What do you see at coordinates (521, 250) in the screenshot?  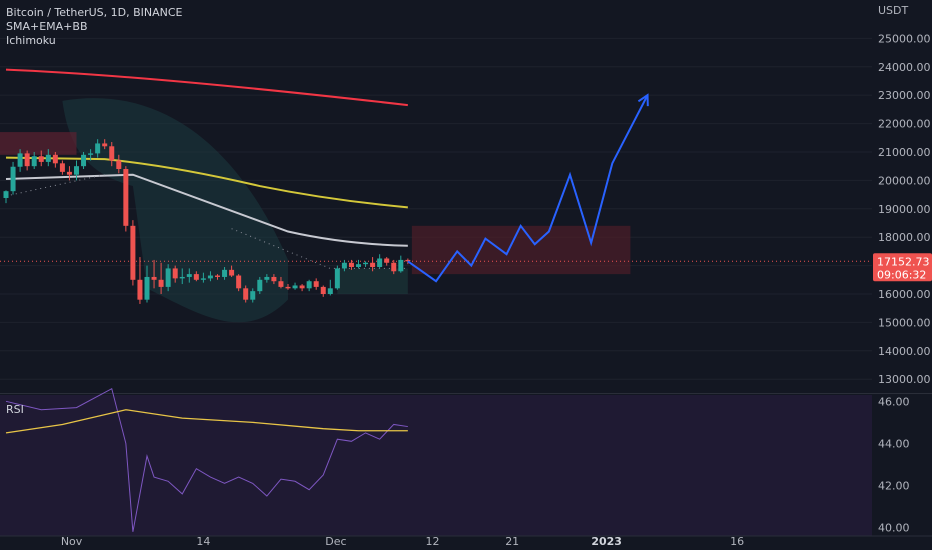 I see `ichimoku-cloud-future` at bounding box center [521, 250].